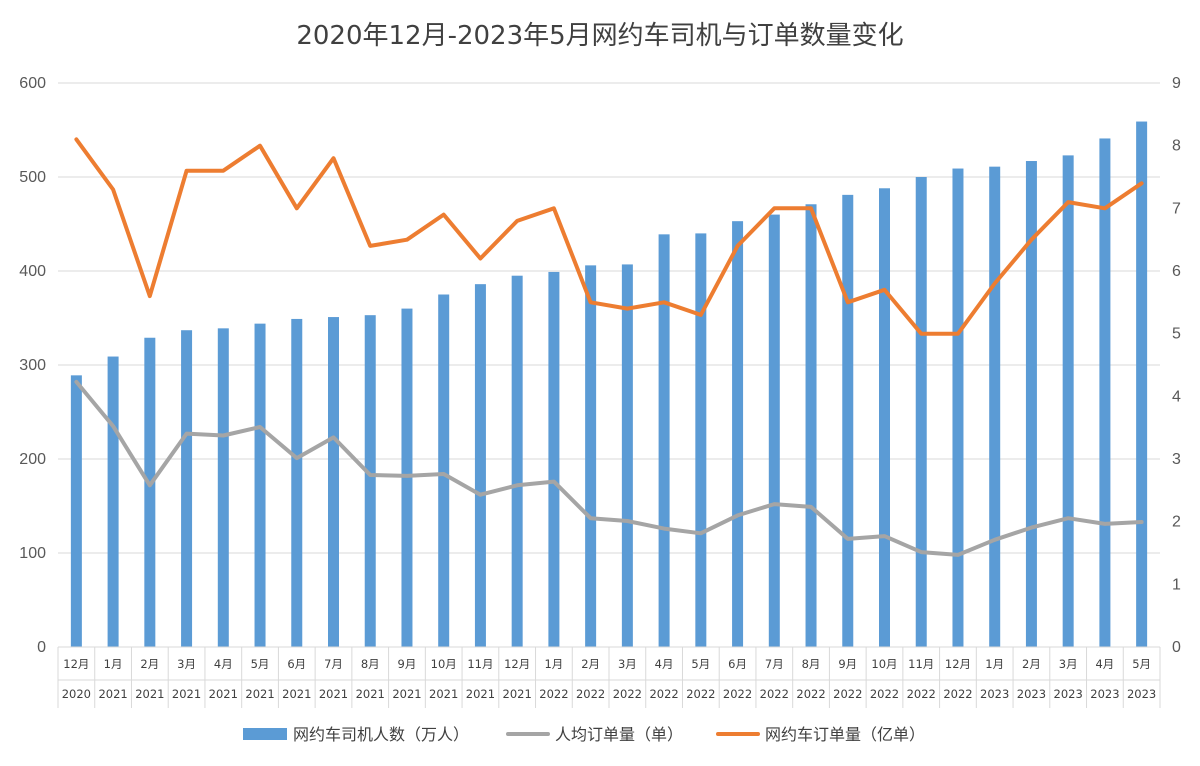 Image resolution: width=1200 pixels, height=766 pixels. What do you see at coordinates (619, 734) in the screenshot?
I see `legend-label: 人均订单量（单）` at bounding box center [619, 734].